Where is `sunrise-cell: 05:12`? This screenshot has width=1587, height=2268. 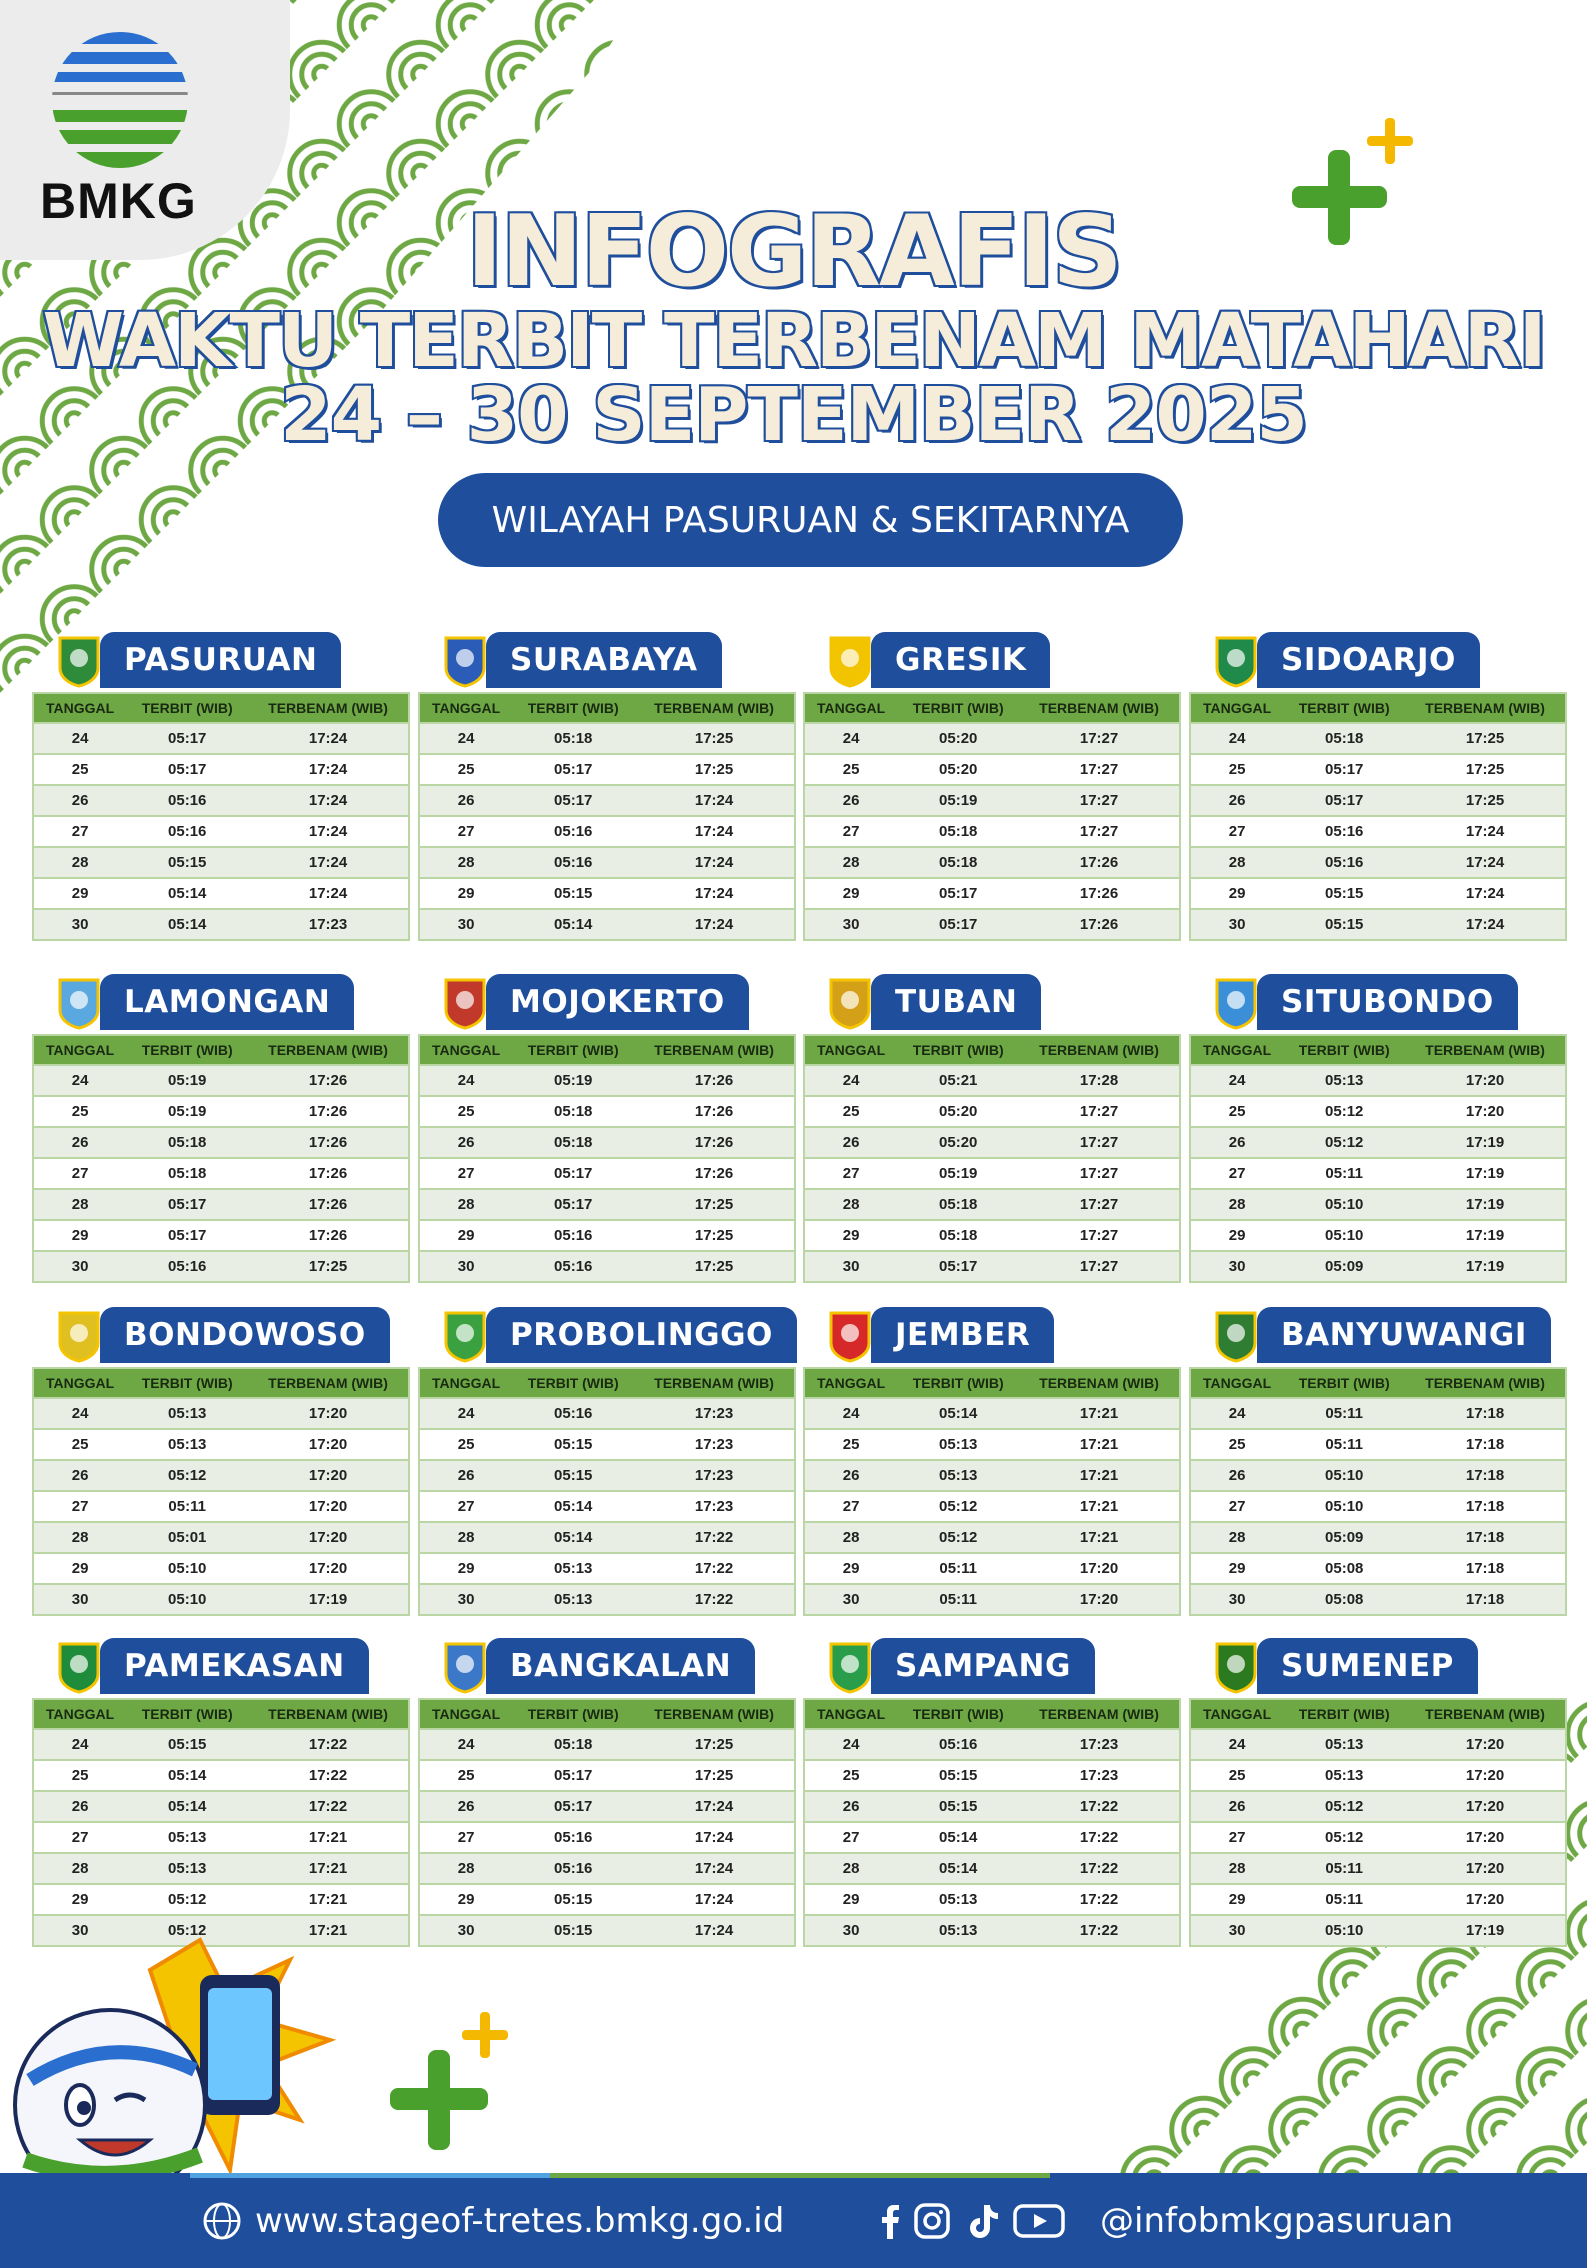 sunrise-cell: 05:12 is located at coordinates (187, 1930).